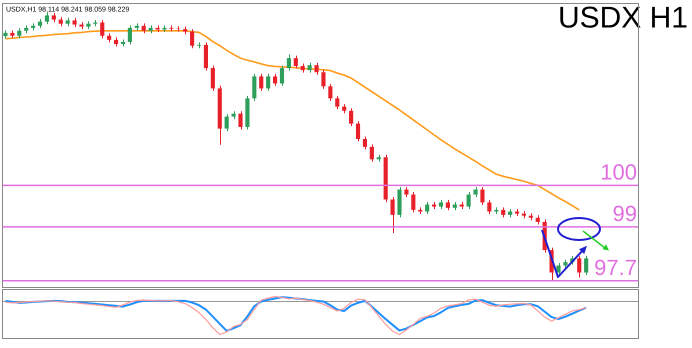 Image resolution: width=692 pixels, height=348 pixels. What do you see at coordinates (615, 267) in the screenshot?
I see `ref-line-label: 97.7` at bounding box center [615, 267].